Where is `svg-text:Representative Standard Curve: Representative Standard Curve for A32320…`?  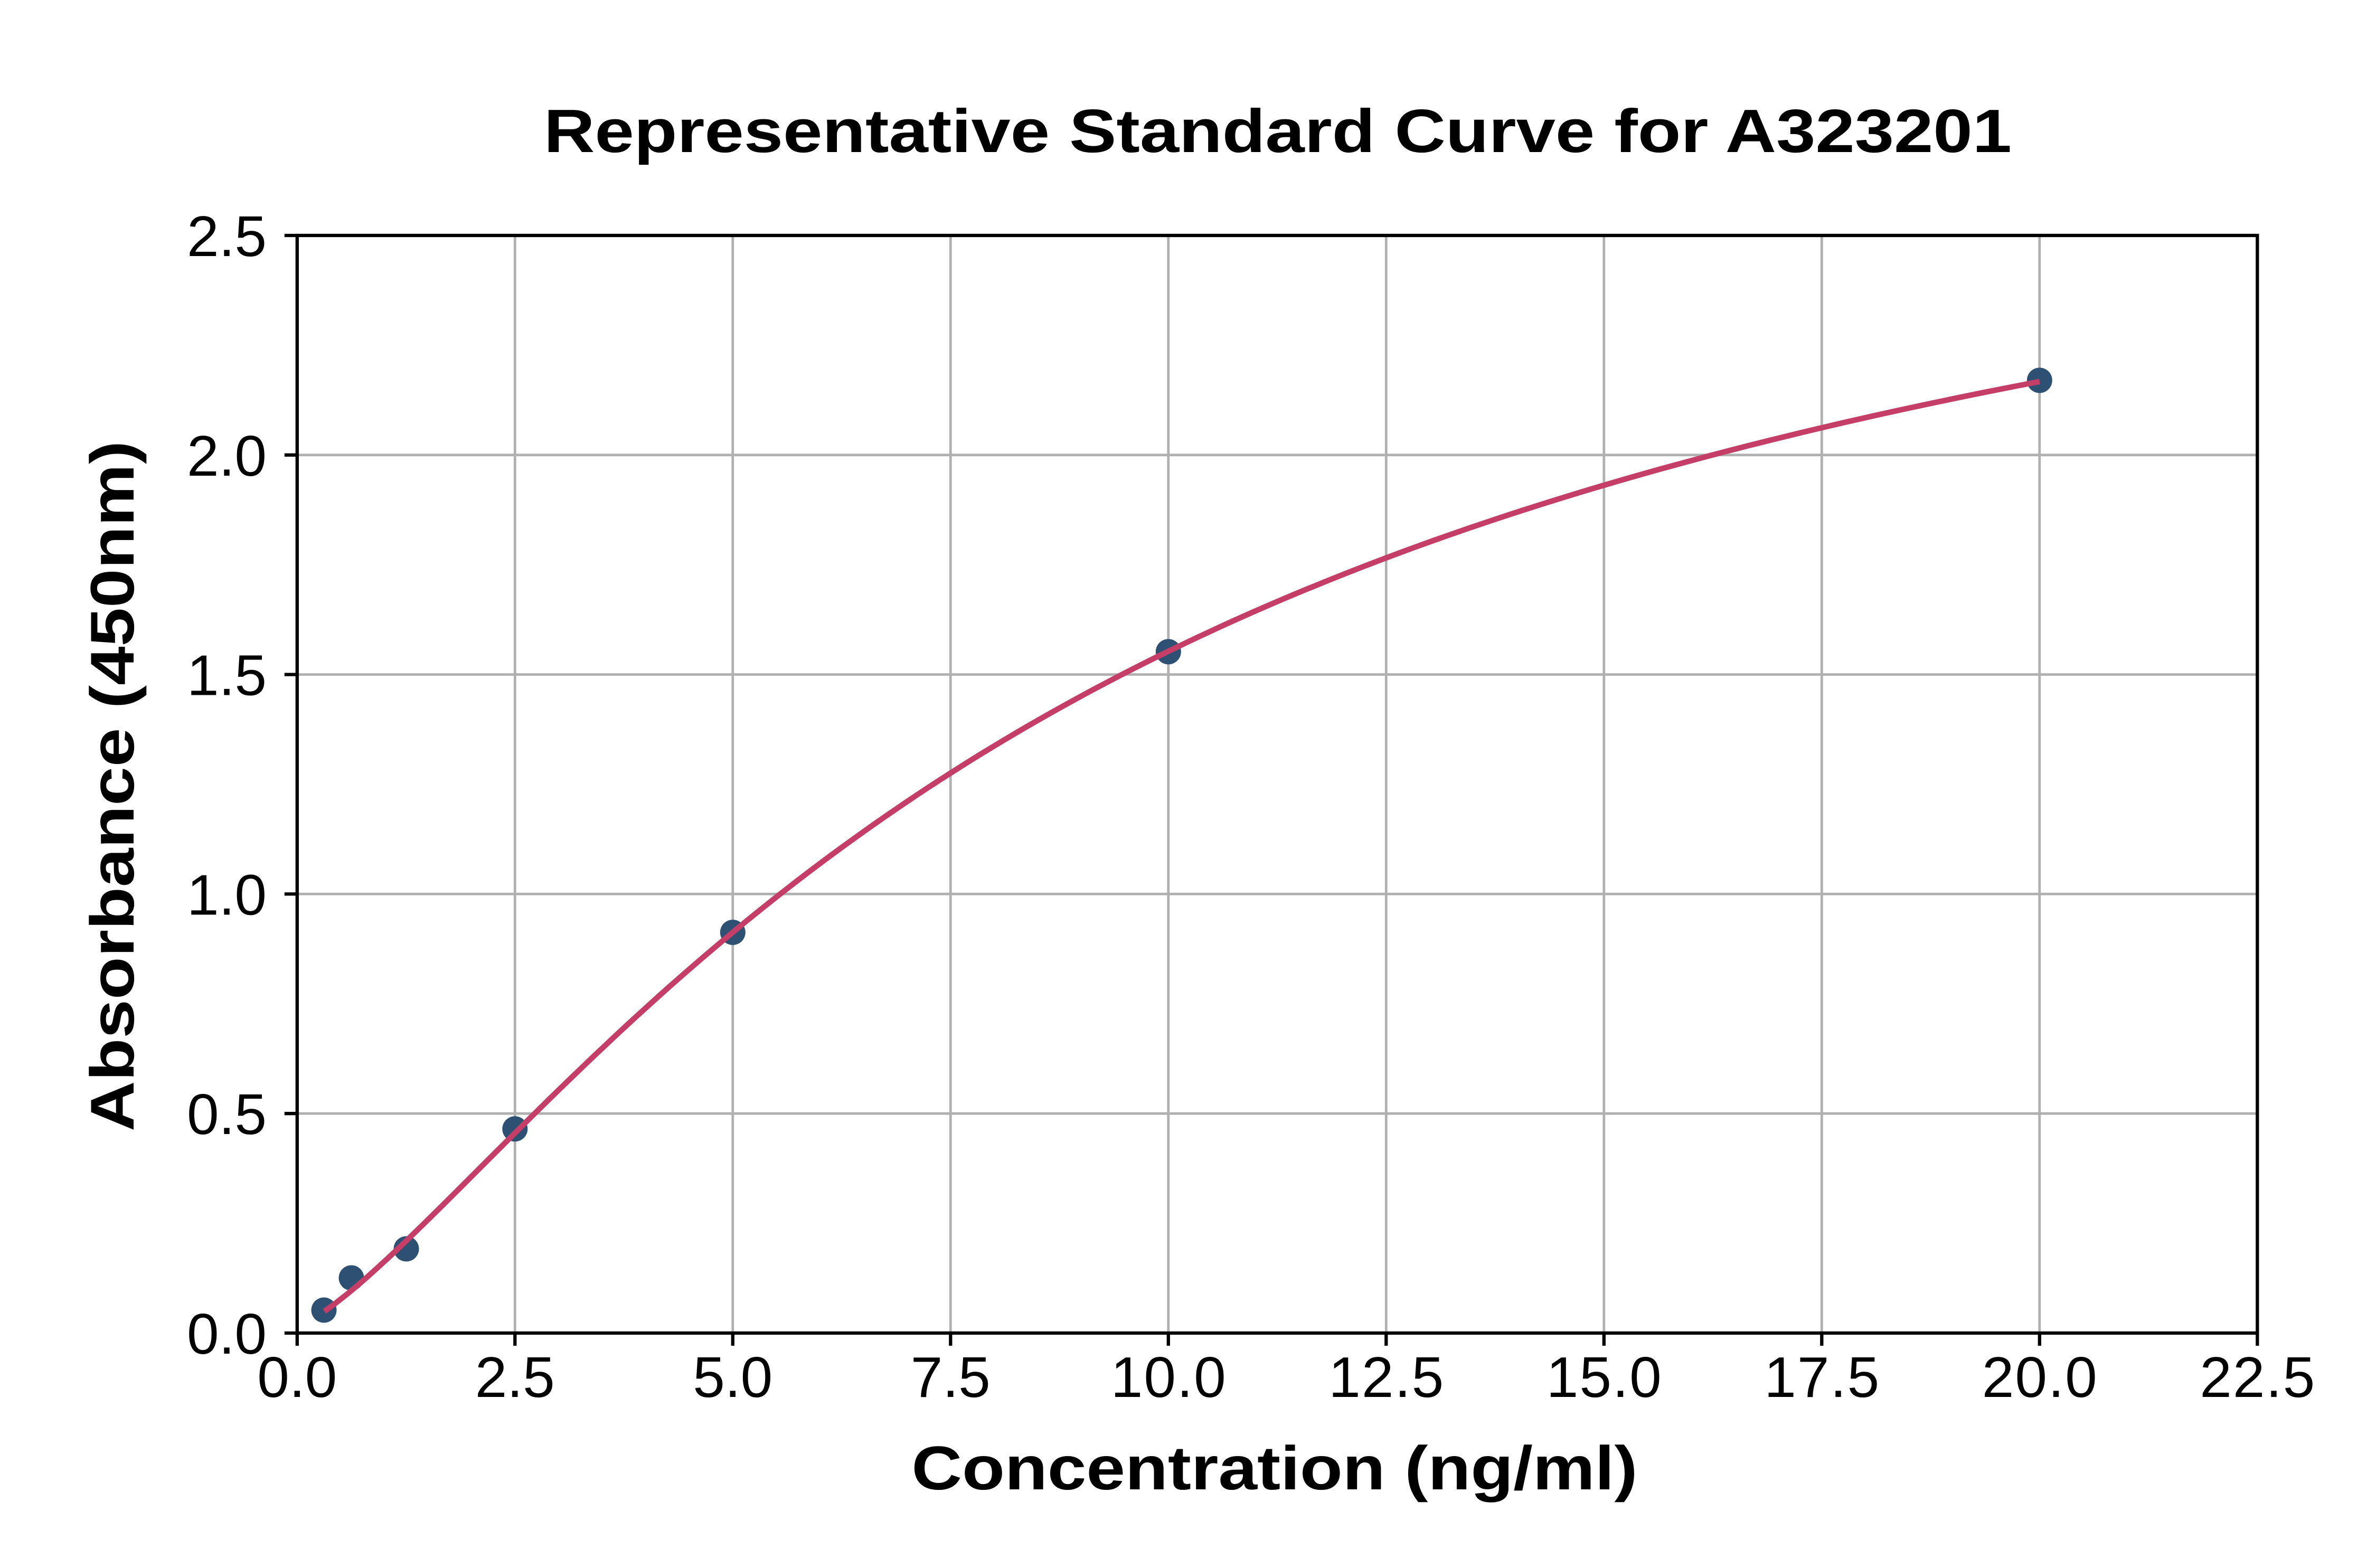 svg-text:Representative Standard Curve: Representative Standard Curve for A32320… is located at coordinates (1278, 131).